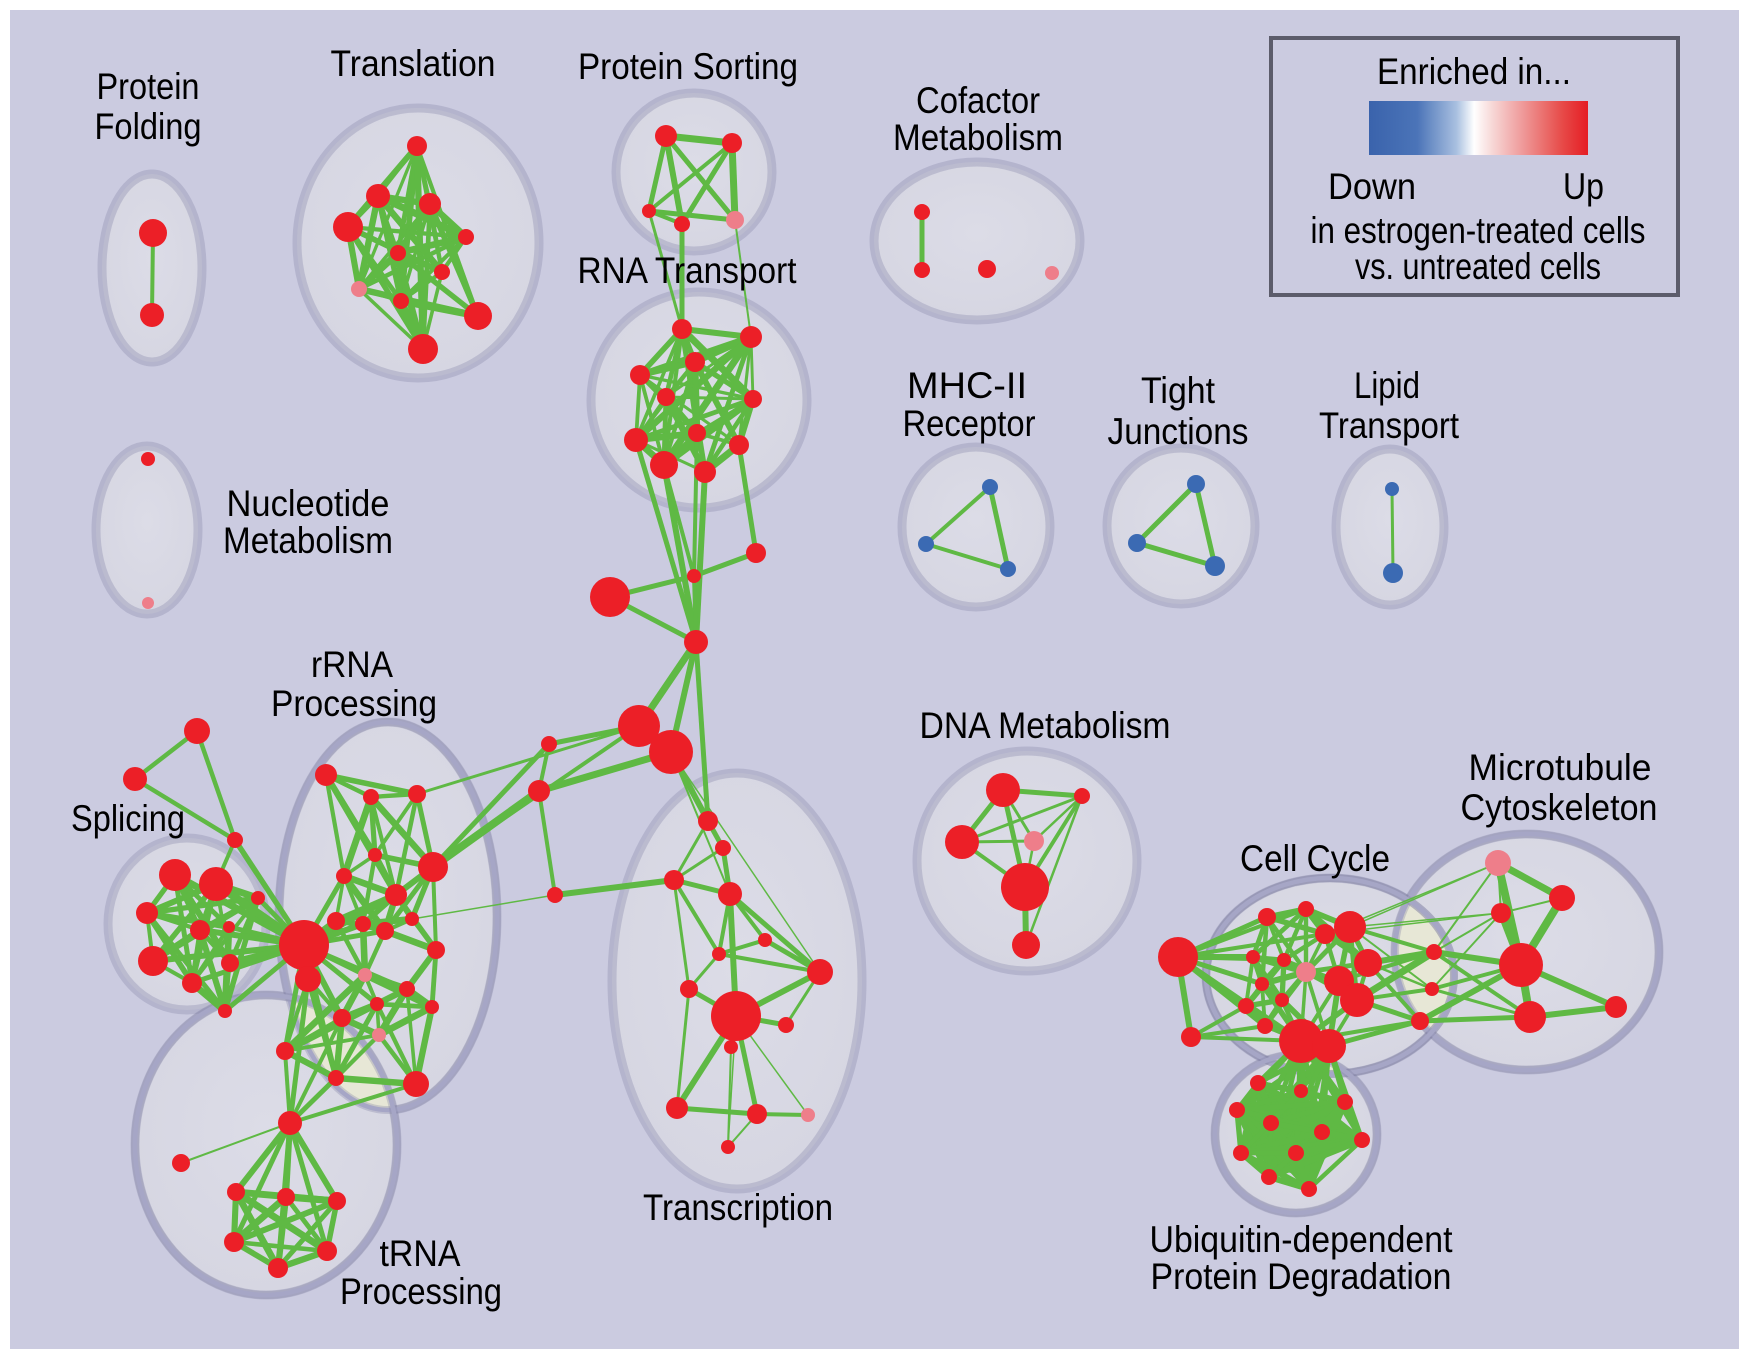 This screenshot has width=1750, height=1360. I want to click on svg-text: Folding, so click(148, 126).